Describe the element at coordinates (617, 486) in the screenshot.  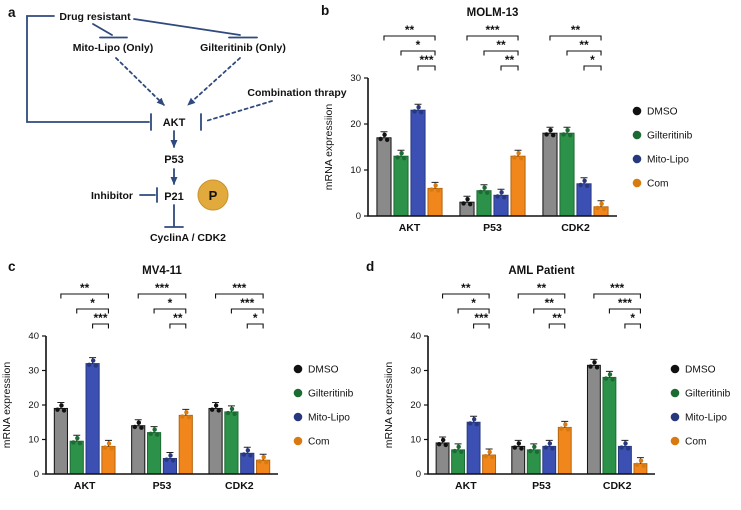
I see `x-category-label: CDK2` at that location.